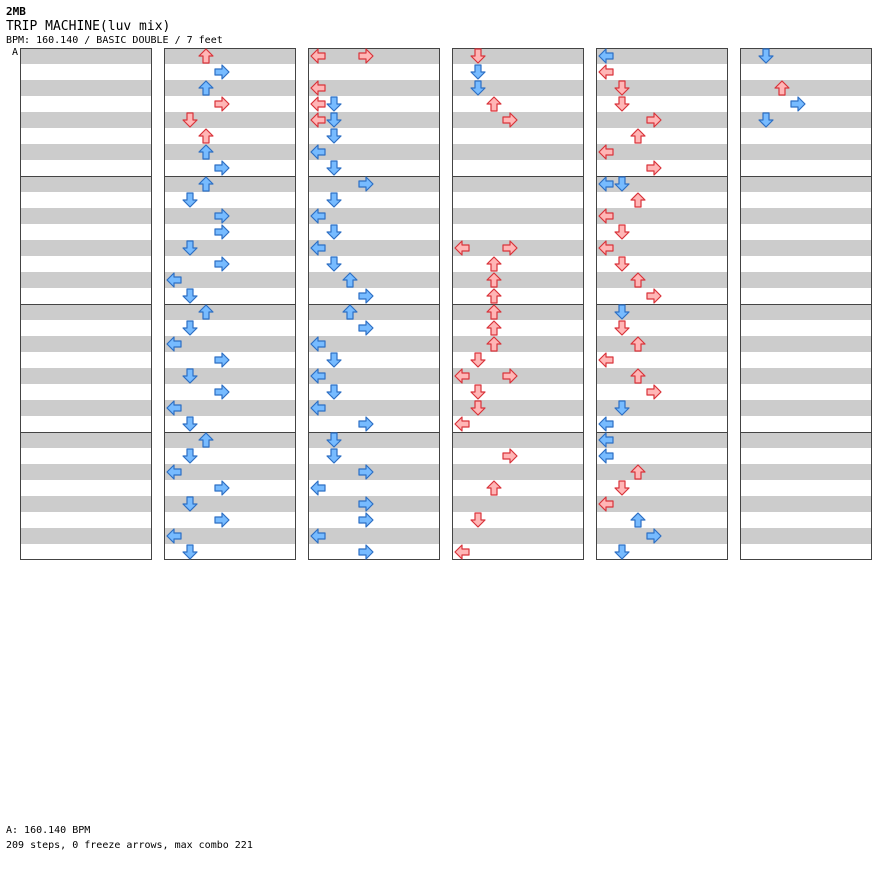 This screenshot has height=876, width=896. Describe the element at coordinates (114, 40) in the screenshot. I see `chart-info: BPM: 160.140 / BASIC DOUBLE / 7 feet` at that location.